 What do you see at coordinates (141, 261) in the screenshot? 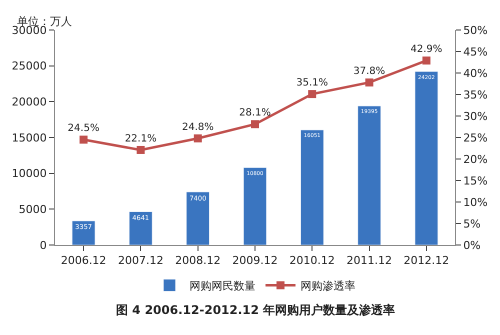
I see `x-tick-label: 2007.12` at bounding box center [141, 261].